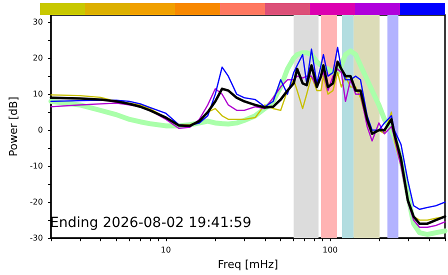 The image size is (448, 275). What do you see at coordinates (36, 238) in the screenshot?
I see `y-tick-label: -30` at bounding box center [36, 238].